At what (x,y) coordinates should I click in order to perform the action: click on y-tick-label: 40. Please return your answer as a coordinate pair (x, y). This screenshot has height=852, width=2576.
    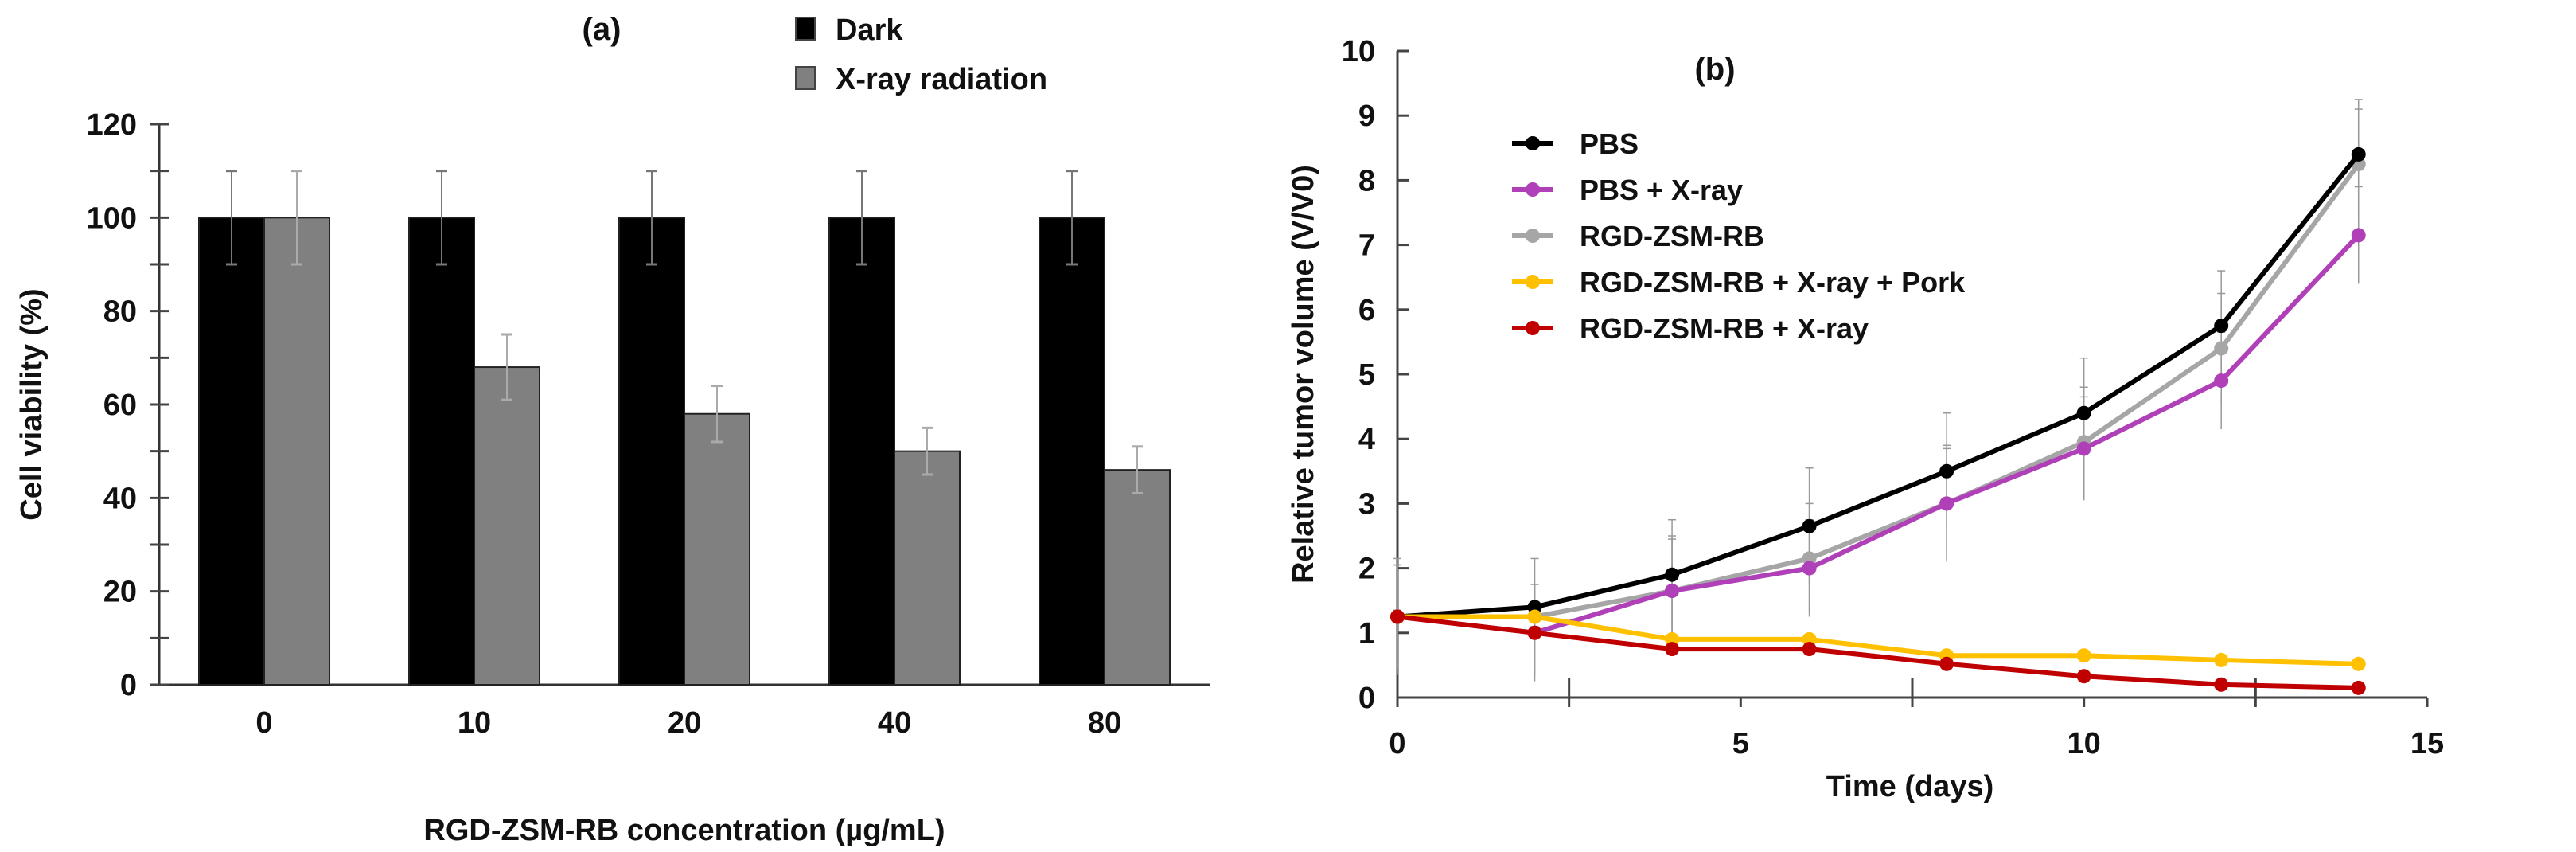
    Looking at the image, I should click on (120, 499).